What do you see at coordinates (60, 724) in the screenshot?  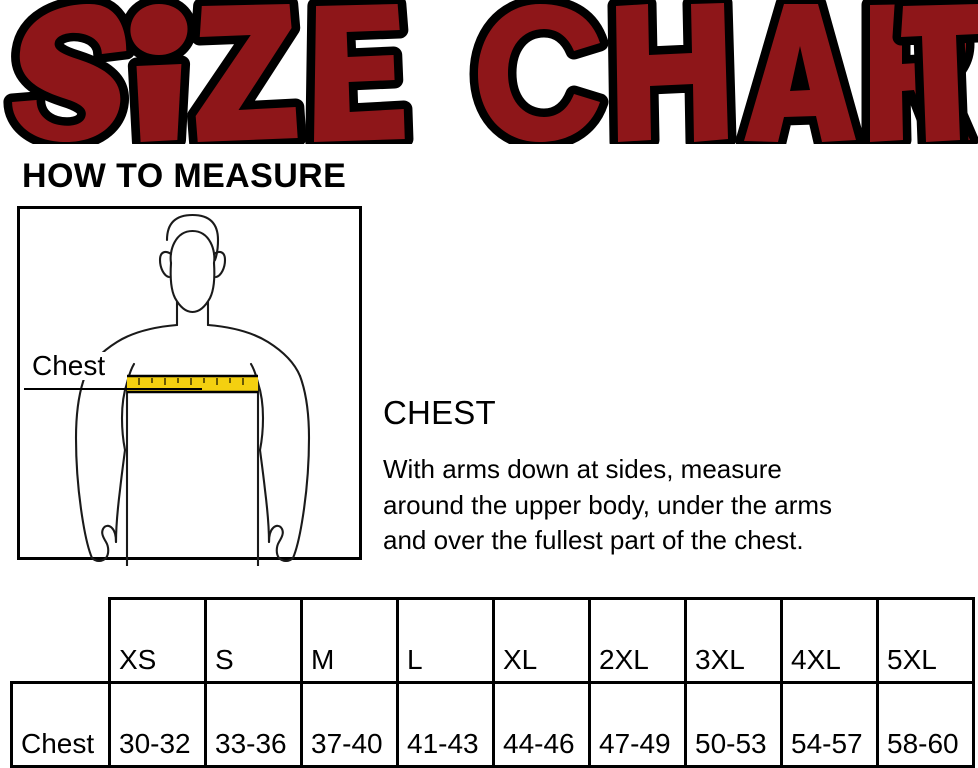 I see `table-row-label-chest: Chest` at bounding box center [60, 724].